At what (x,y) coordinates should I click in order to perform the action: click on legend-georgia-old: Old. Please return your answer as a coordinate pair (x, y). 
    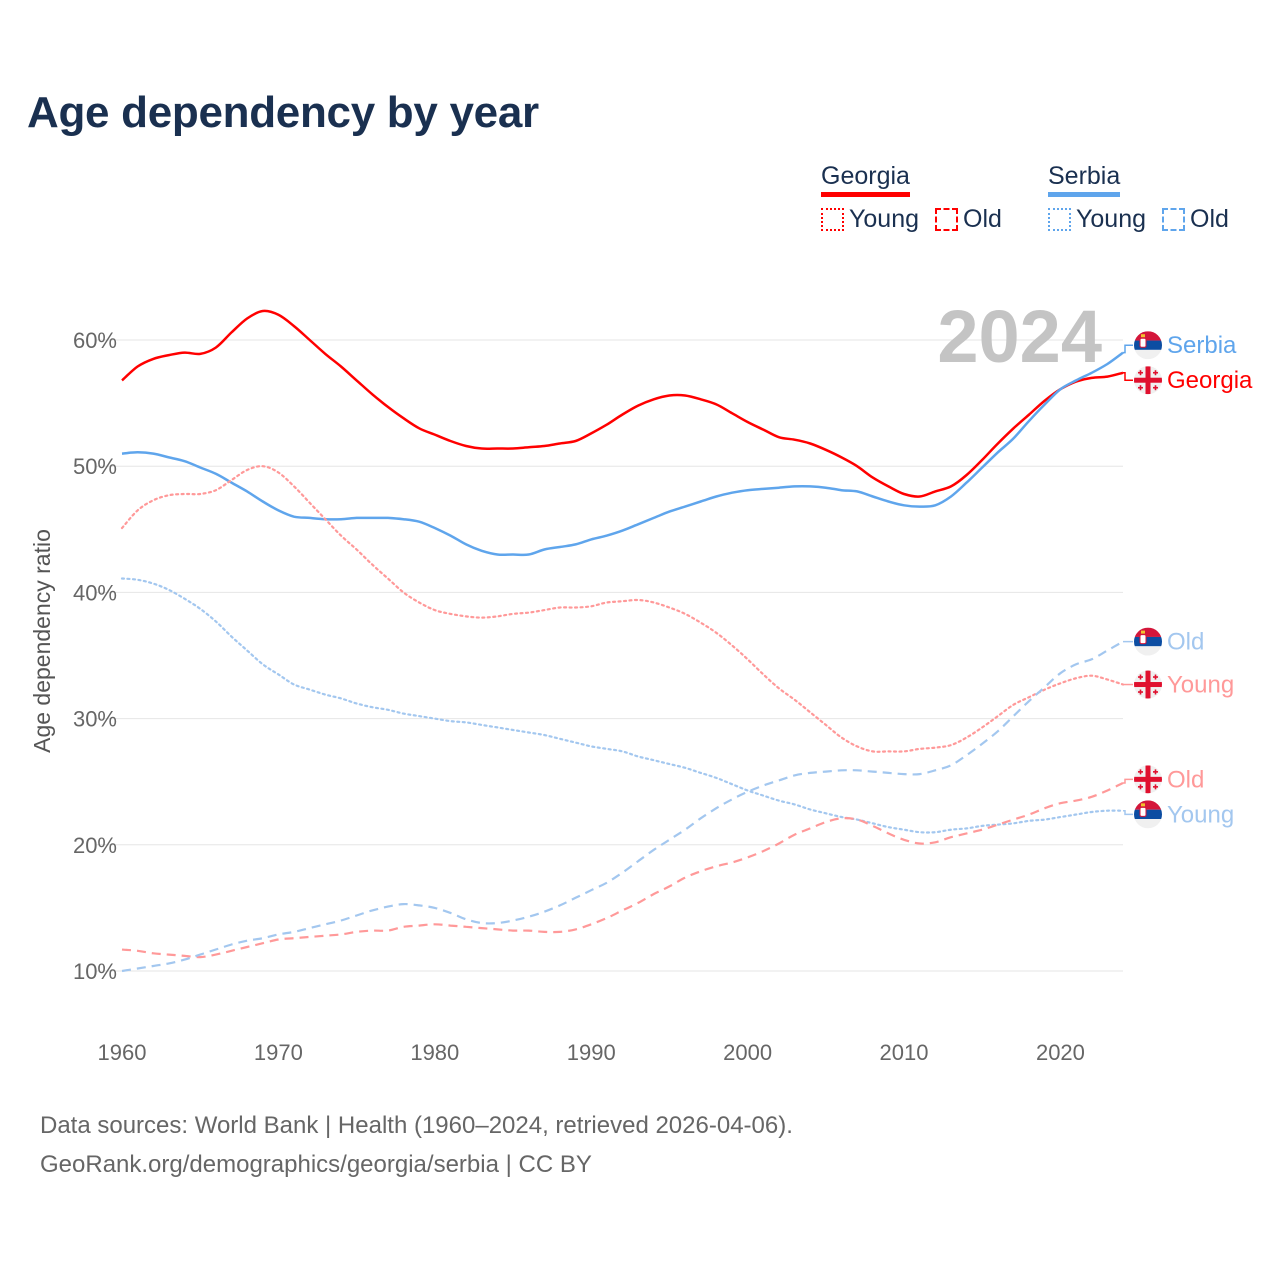
    Looking at the image, I should click on (968, 219).